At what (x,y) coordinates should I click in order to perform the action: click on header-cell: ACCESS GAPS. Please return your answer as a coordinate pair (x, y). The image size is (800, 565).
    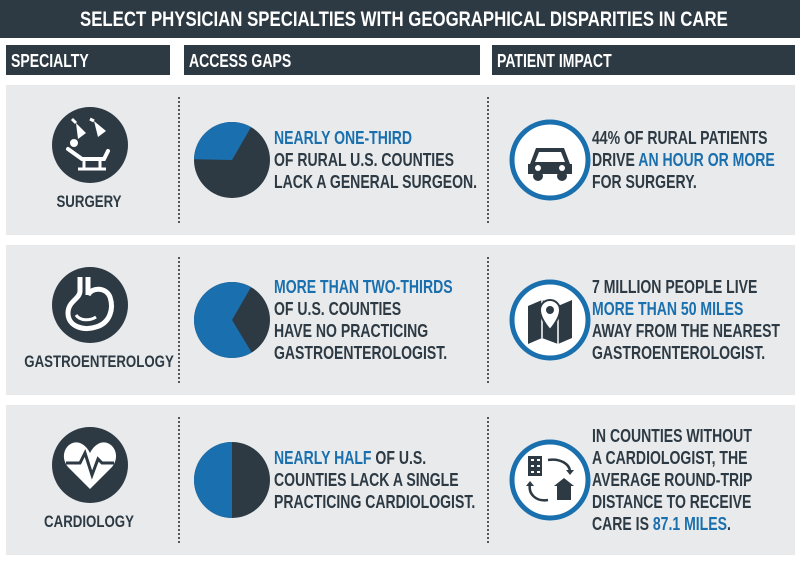
    Looking at the image, I should click on (332, 60).